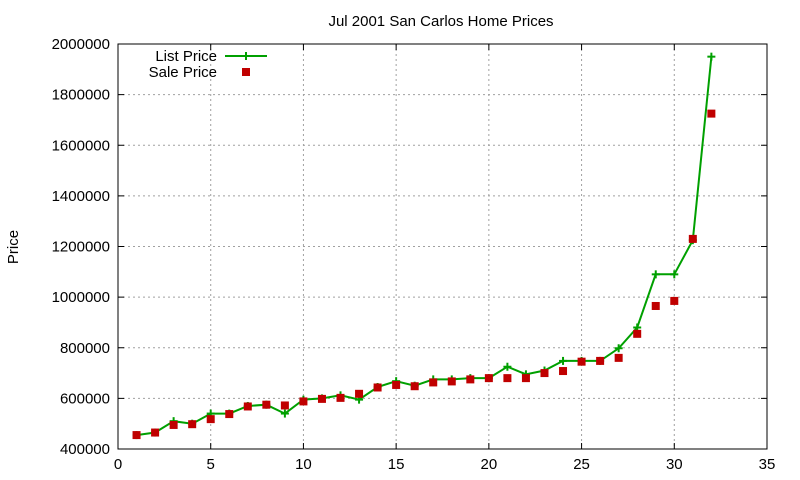 The height and width of the screenshot is (480, 800). I want to click on x-tick-label: 20, so click(489, 464).